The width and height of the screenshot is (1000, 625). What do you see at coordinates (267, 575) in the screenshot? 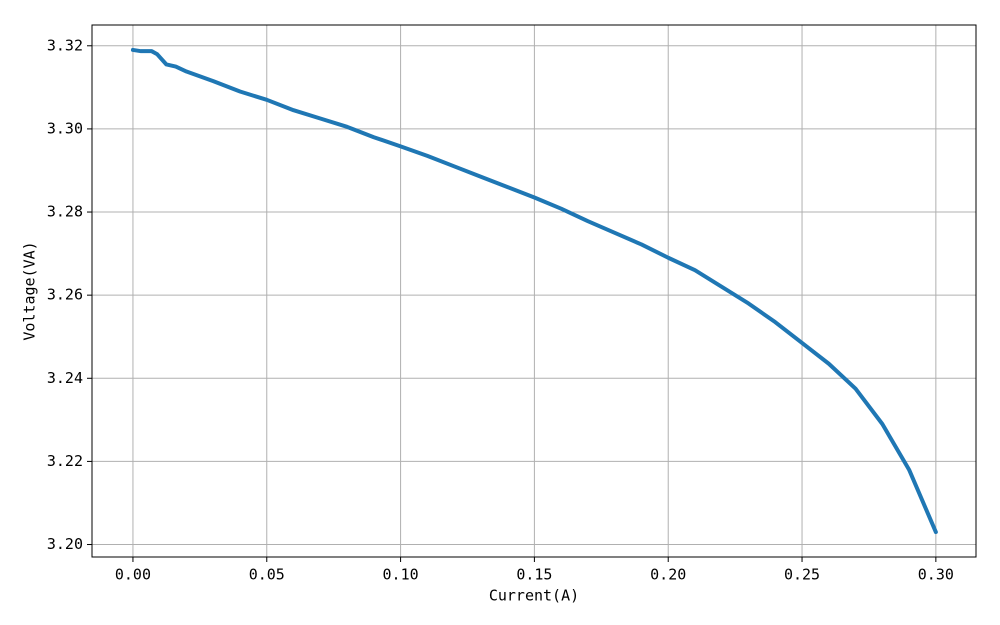
I see `x-tick-label: 0.05` at bounding box center [267, 575].